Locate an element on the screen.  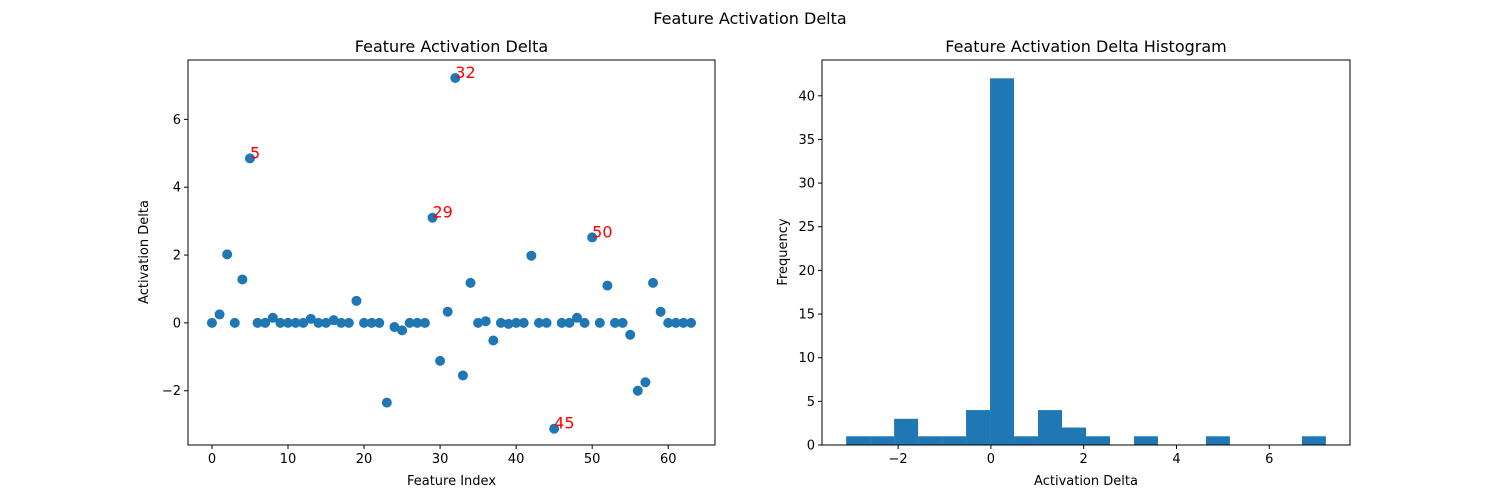
scatter-xtick-label: 0 is located at coordinates (212, 459).